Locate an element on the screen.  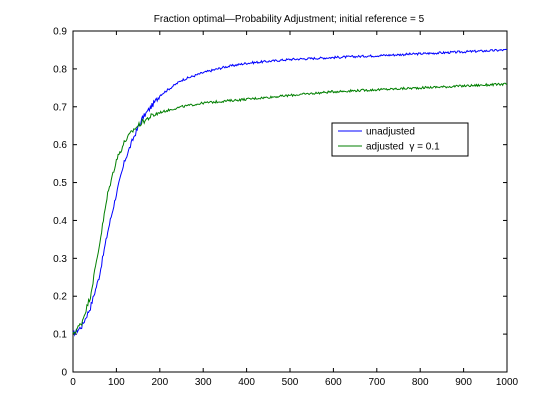
y-tick-label: 0.4 is located at coordinates (60, 221).